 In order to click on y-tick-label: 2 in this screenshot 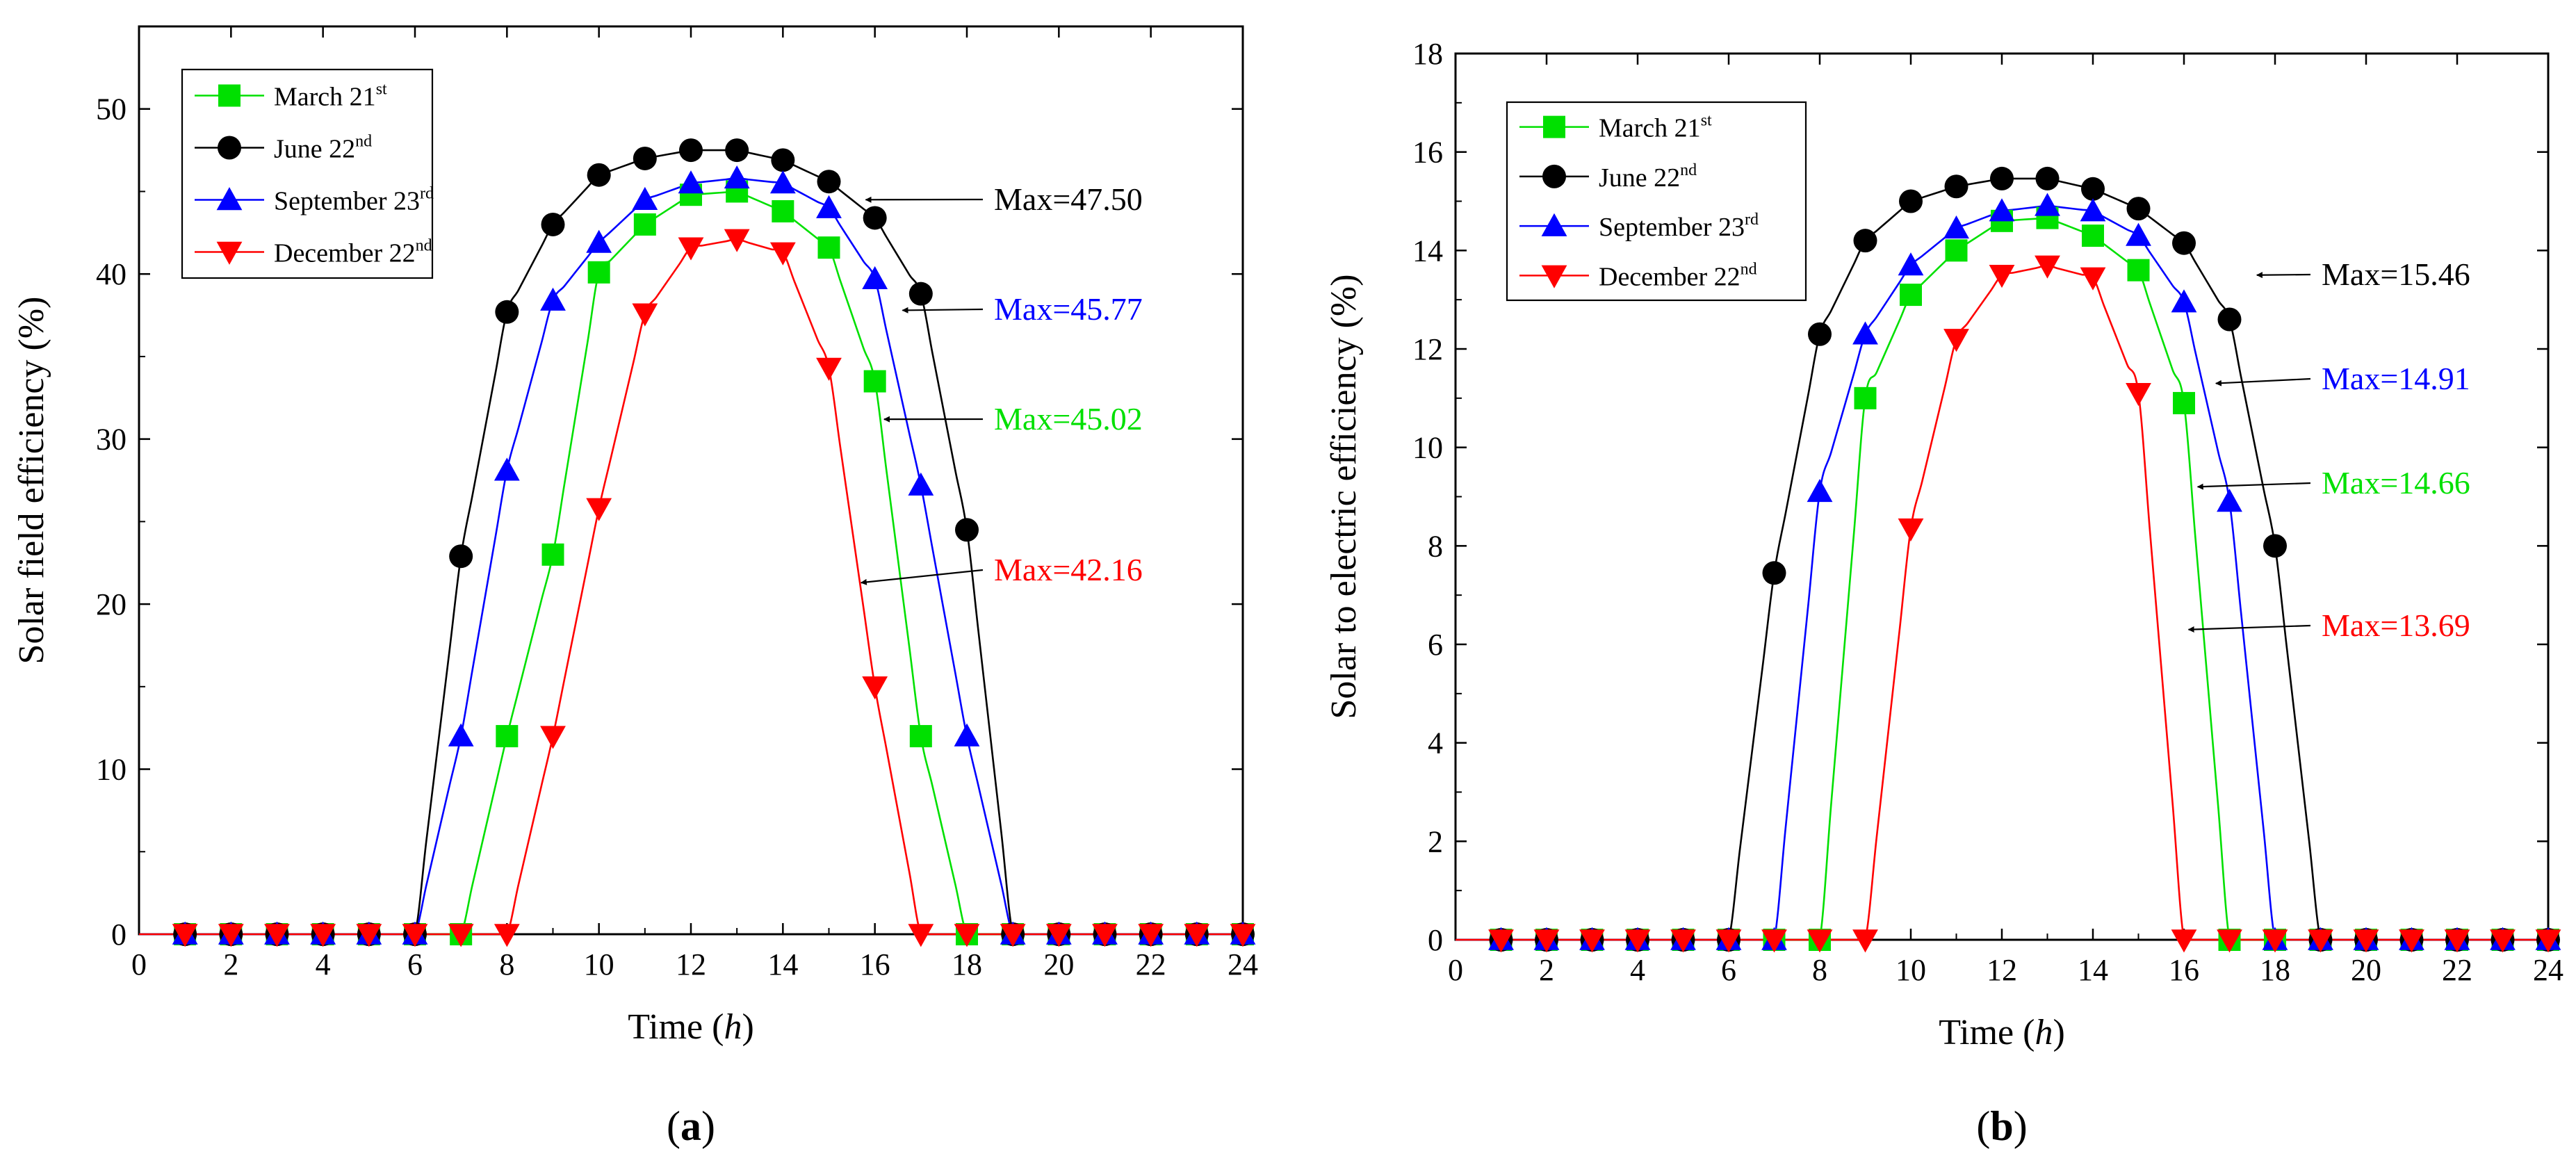, I will do `click(1435, 841)`.